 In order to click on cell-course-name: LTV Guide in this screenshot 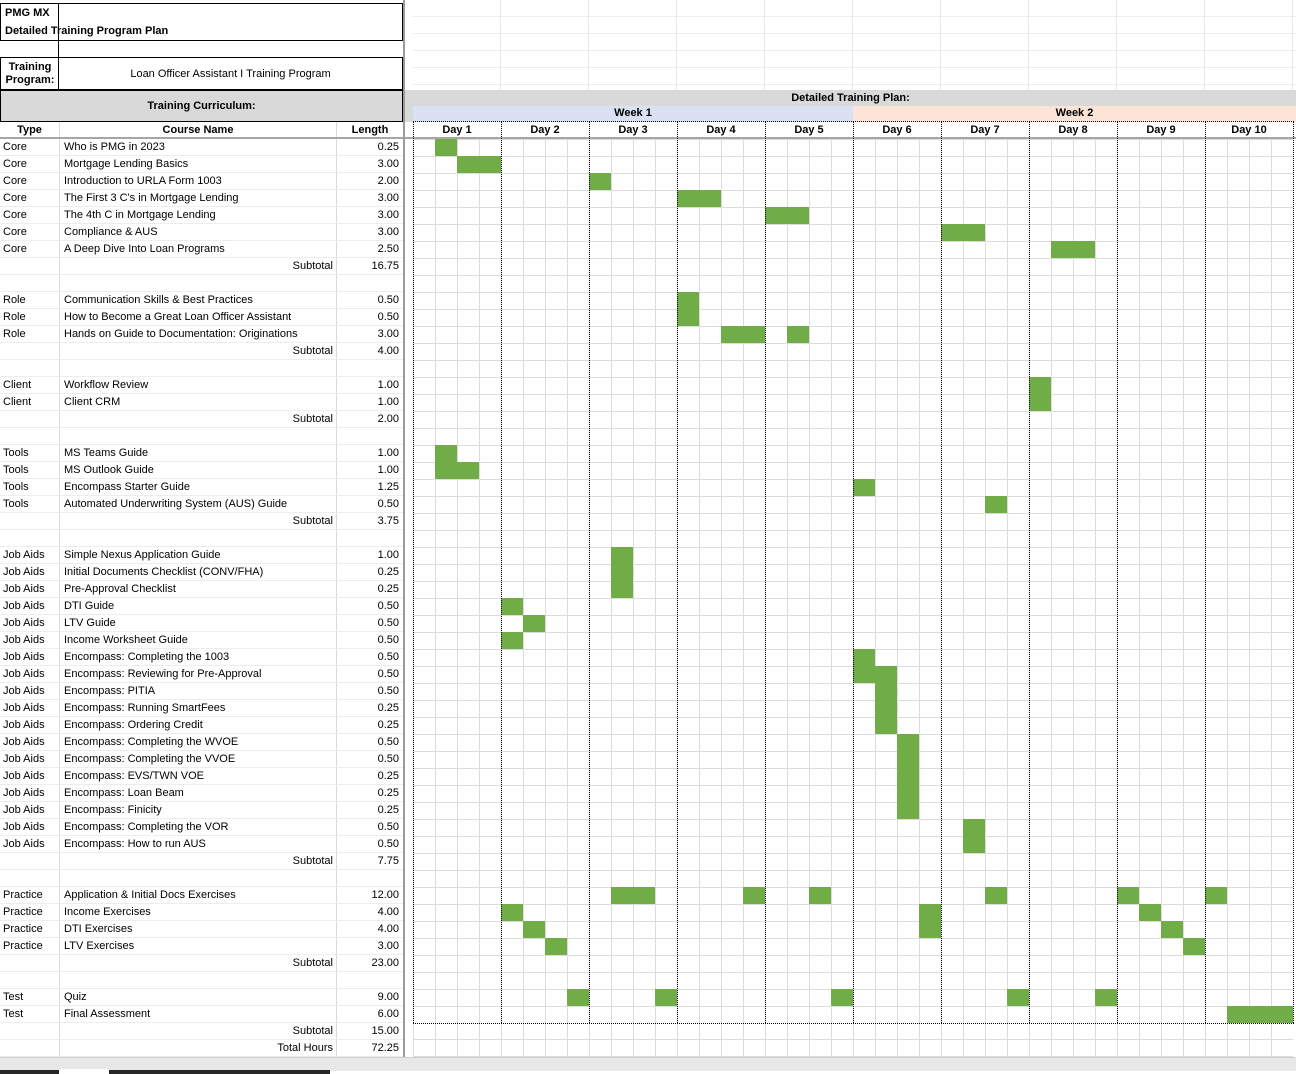, I will do `click(198, 623)`.